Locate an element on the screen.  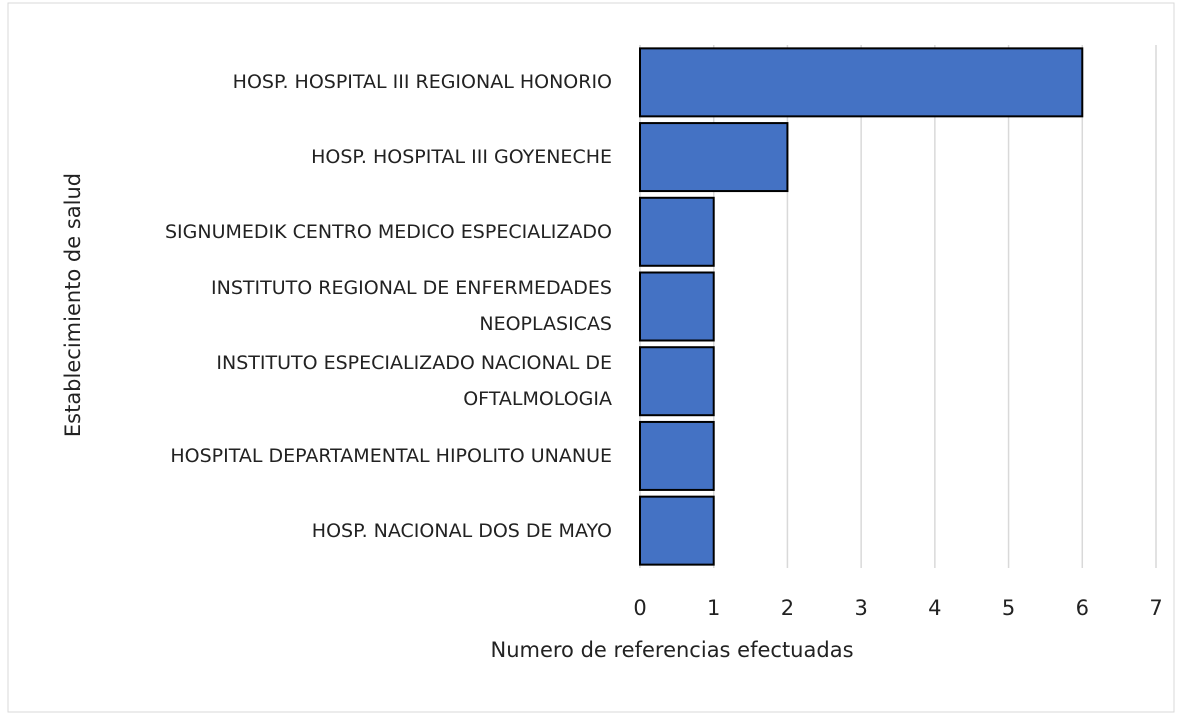
y-tick-label: SIGNUMEDIK CENTRO MEDICO ESPECIALIZADO is located at coordinates (388, 231).